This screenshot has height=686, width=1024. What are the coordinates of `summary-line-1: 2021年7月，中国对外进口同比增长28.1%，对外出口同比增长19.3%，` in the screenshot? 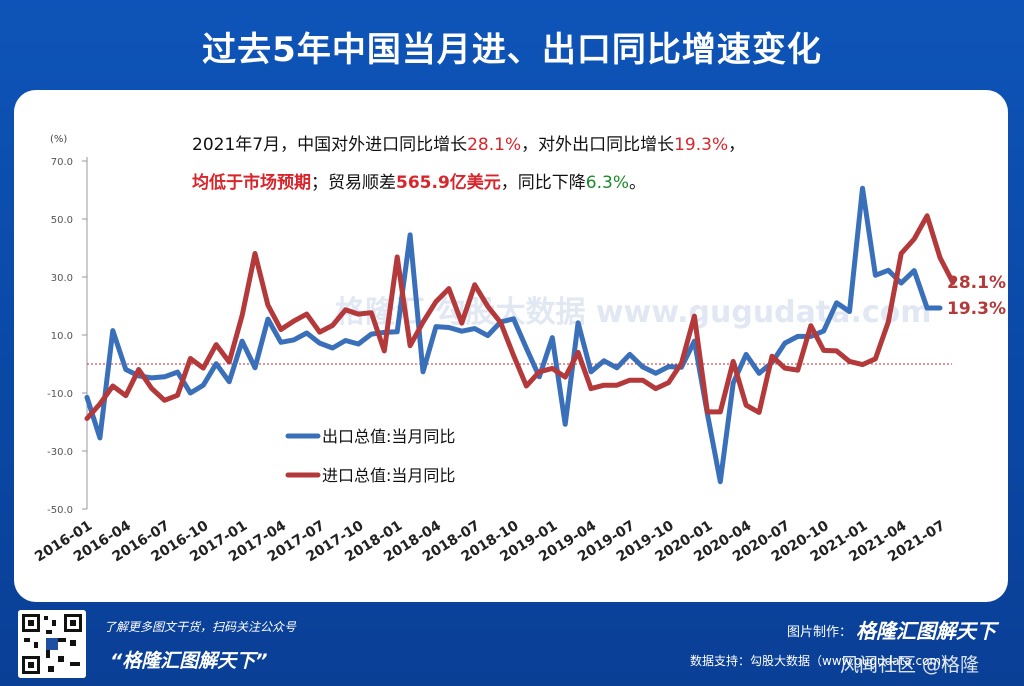 It's located at (468, 142).